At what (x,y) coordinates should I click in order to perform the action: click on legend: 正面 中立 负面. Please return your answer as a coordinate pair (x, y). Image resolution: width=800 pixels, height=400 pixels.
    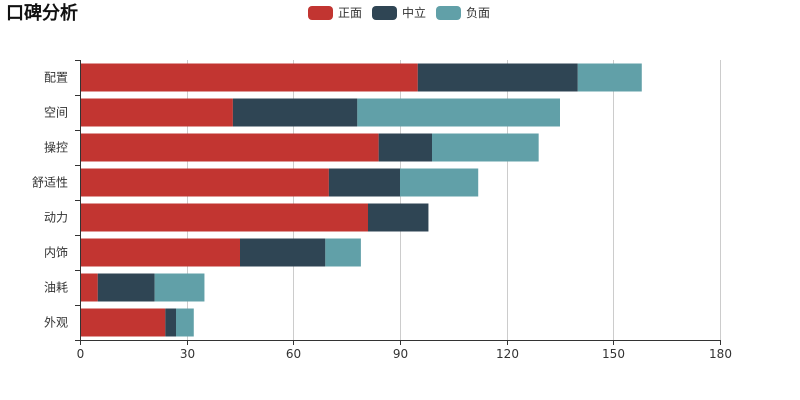
    Looking at the image, I should click on (399, 12).